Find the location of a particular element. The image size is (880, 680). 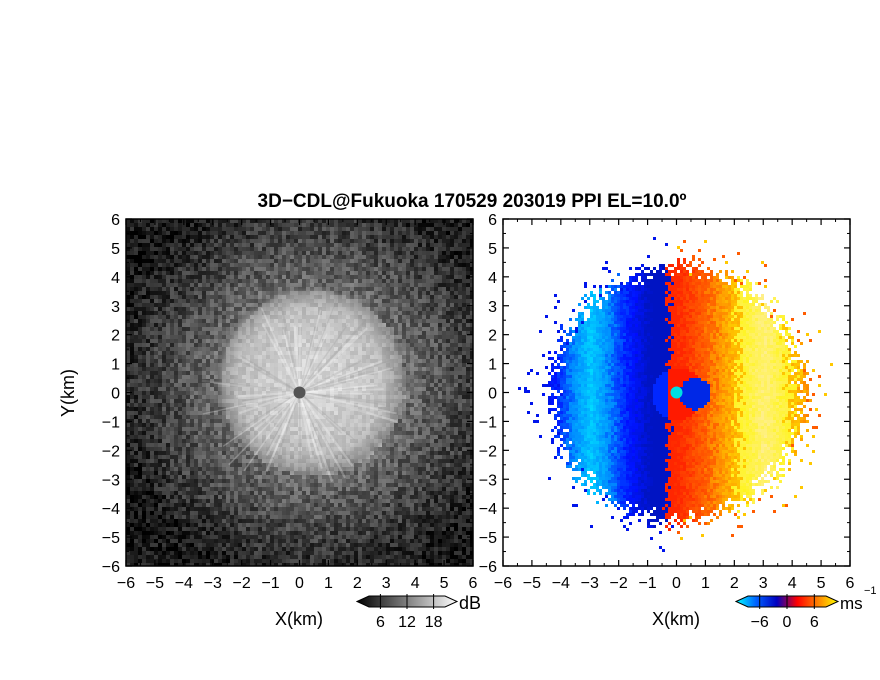

left-xtick-label: −1 is located at coordinates (270, 583).